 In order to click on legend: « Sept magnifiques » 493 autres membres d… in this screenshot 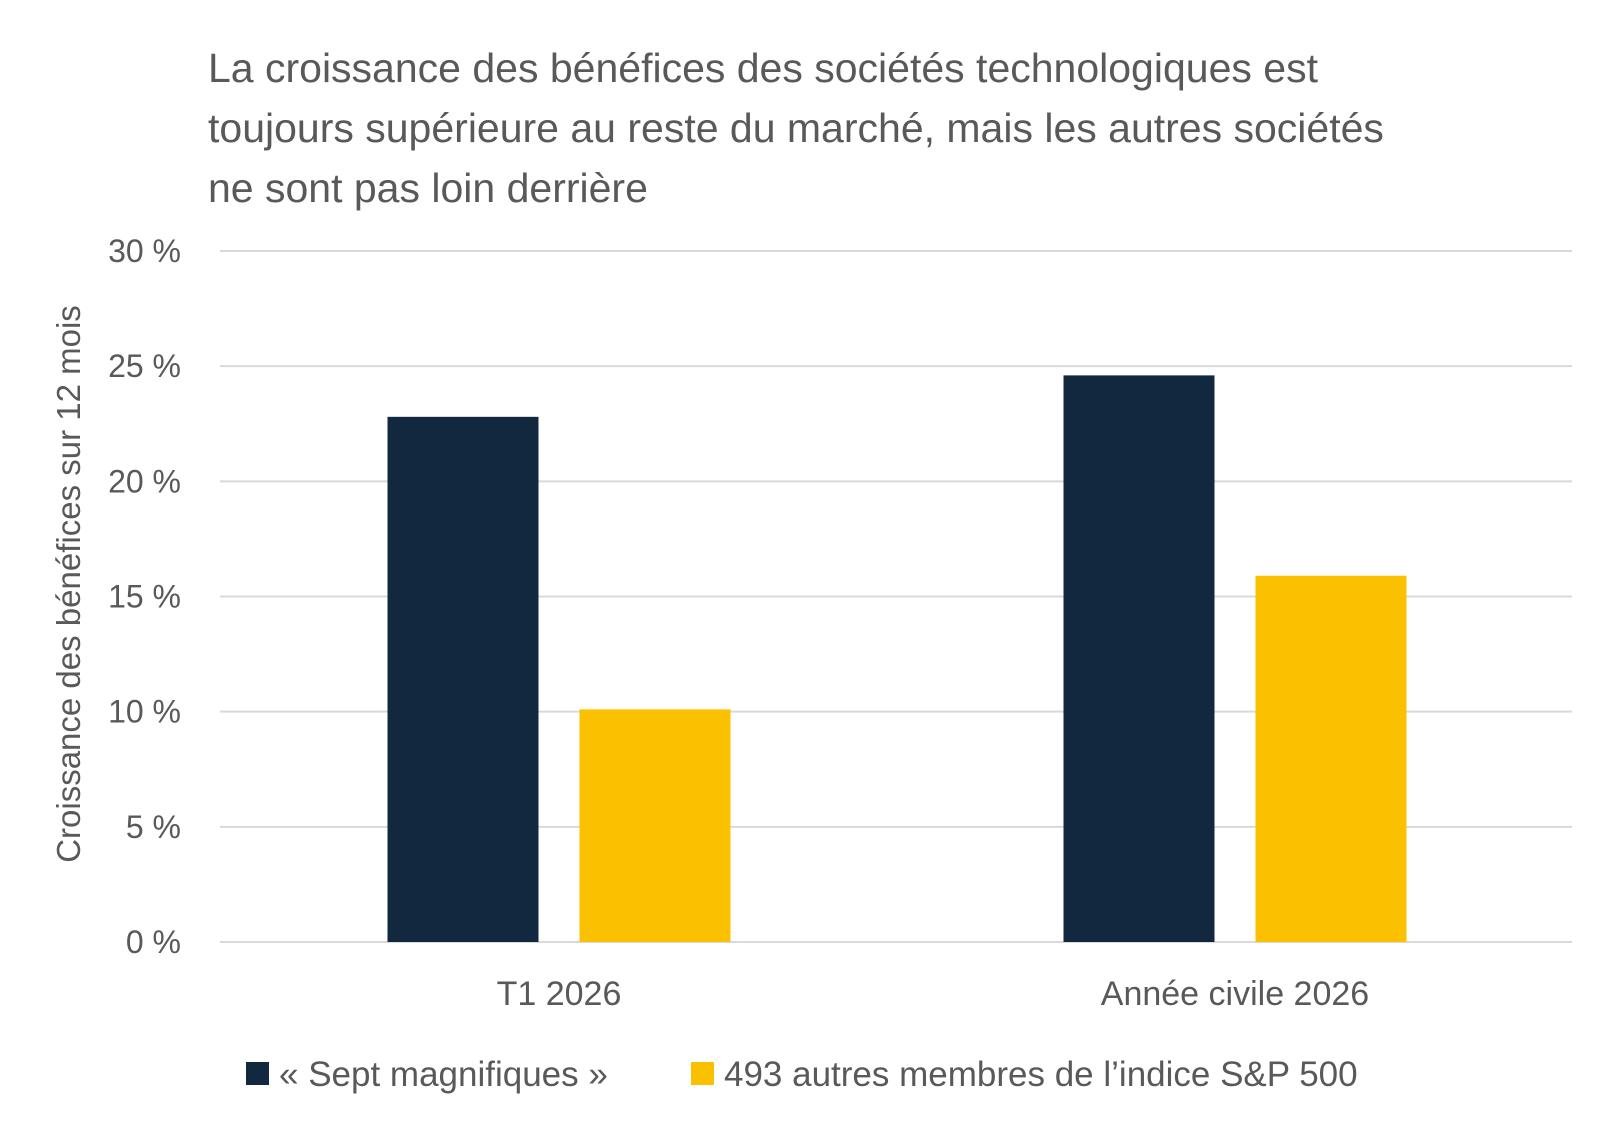, I will do `click(802, 1074)`.